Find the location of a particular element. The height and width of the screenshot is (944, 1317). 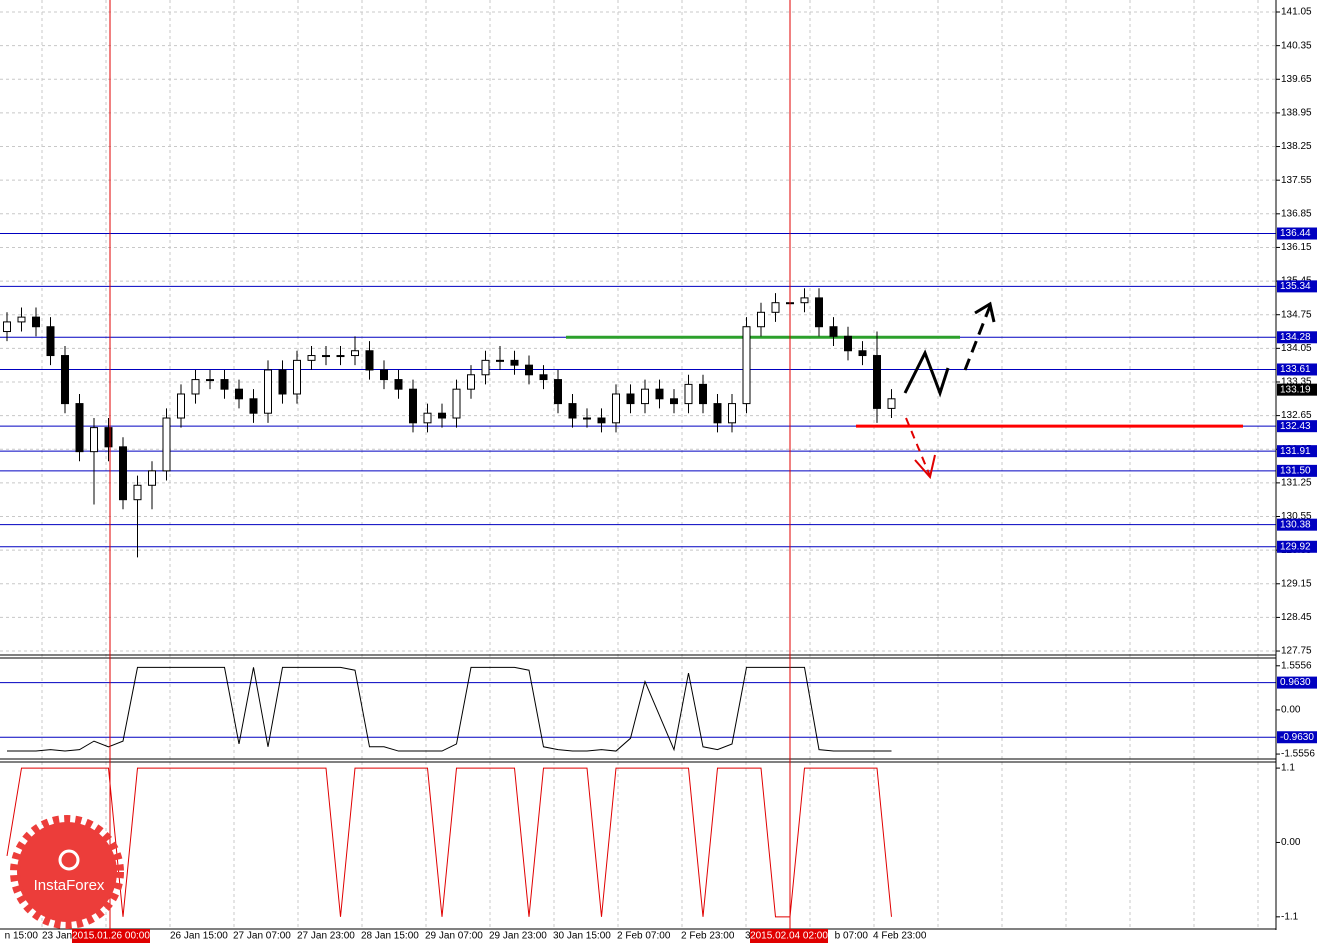

level-label: 131.50 is located at coordinates (1295, 471).